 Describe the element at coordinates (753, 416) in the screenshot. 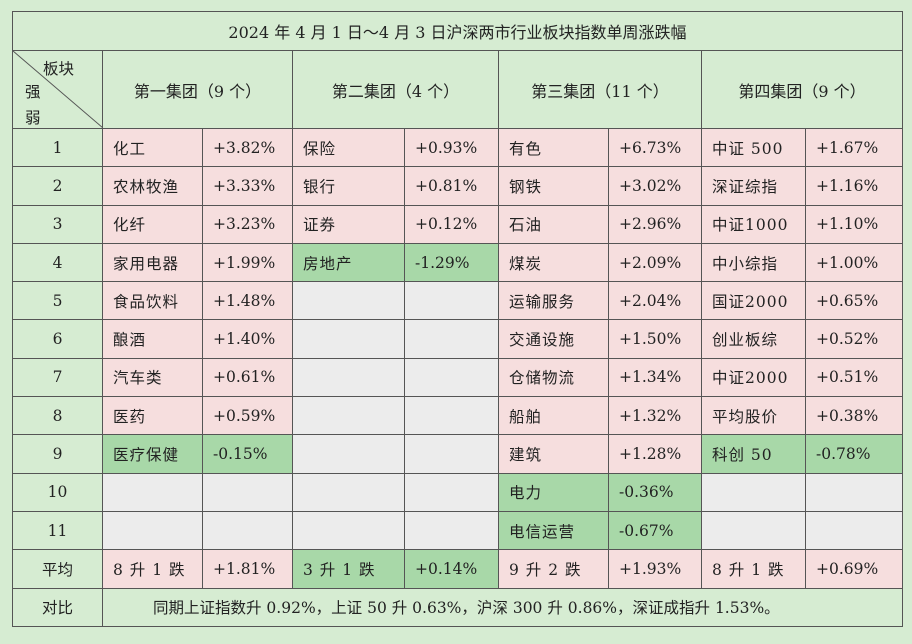

I see `sector-name-cell: 平均股价` at that location.